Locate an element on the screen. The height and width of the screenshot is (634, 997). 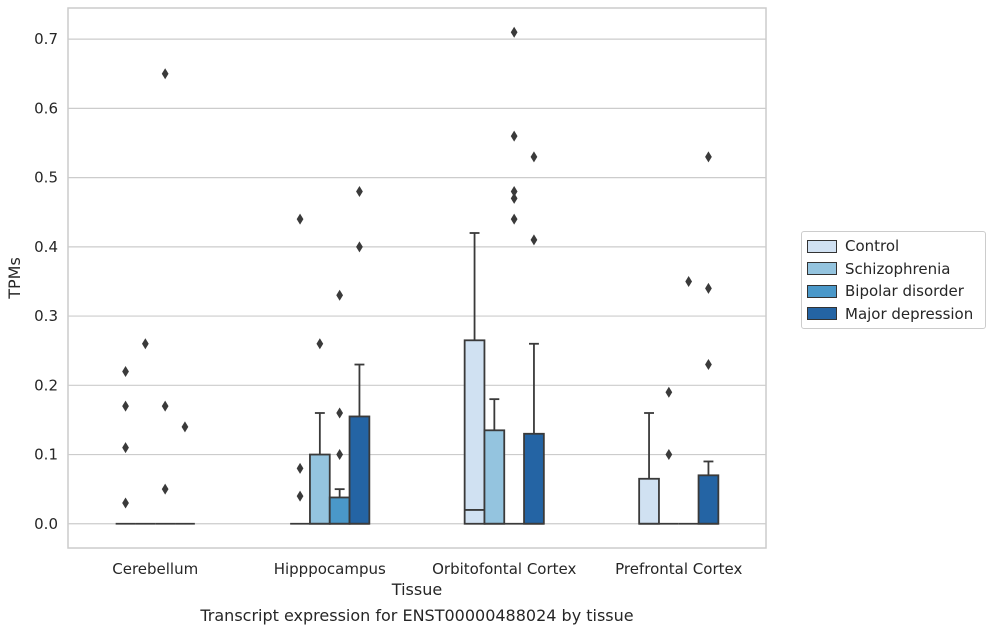
y-tick-labels: 0.0 0.1 0.2 0.3 0.4 0.5 0.6 0.7 is located at coordinates (46, 281).